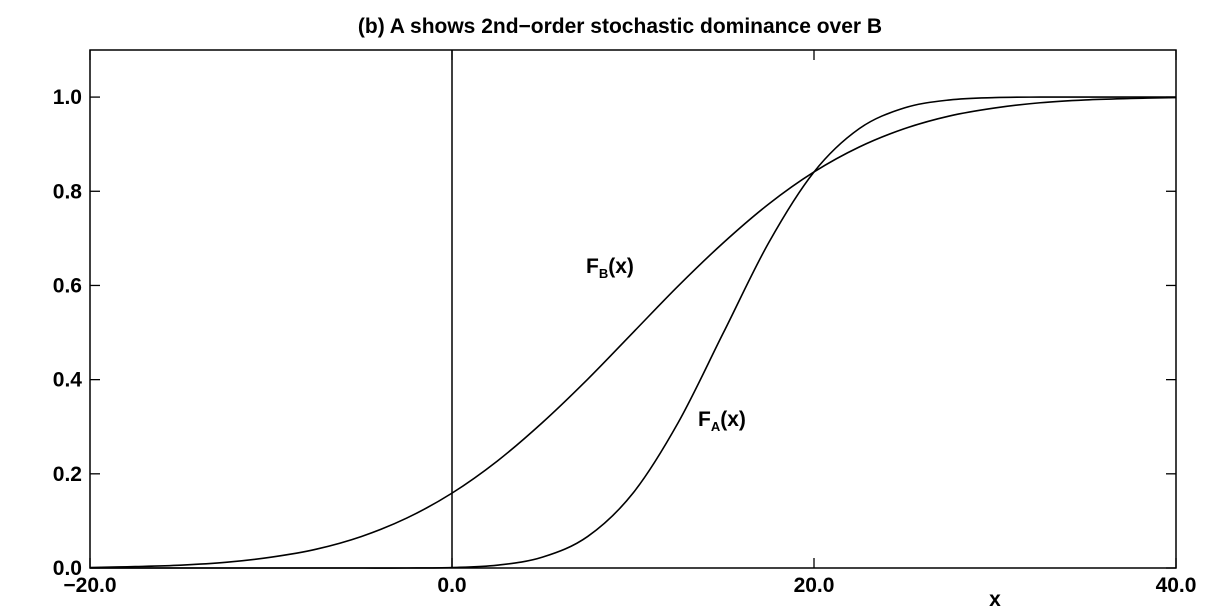 The height and width of the screenshot is (613, 1217). I want to click on y-tick-label: 0.2, so click(67, 474).